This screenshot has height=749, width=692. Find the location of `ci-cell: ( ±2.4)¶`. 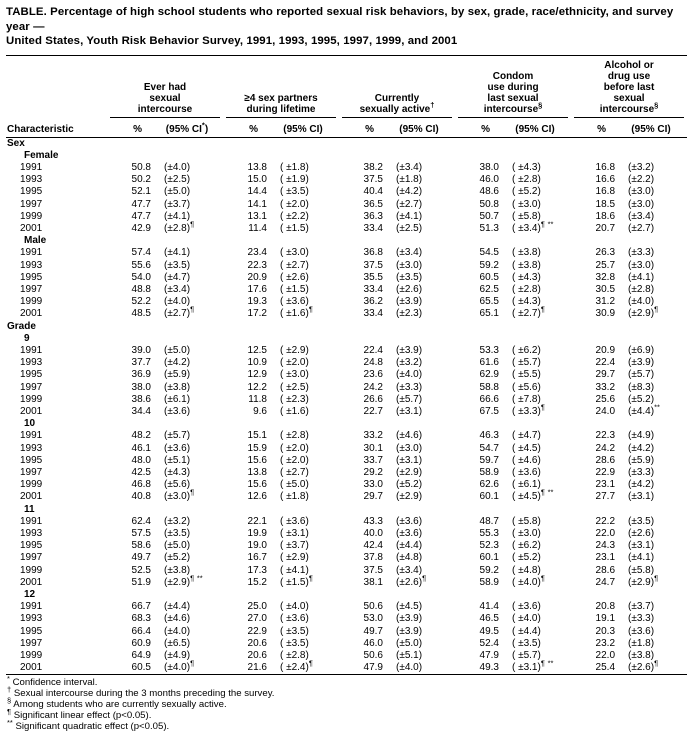

ci-cell: ( ±2.4)¶ is located at coordinates (296, 666).